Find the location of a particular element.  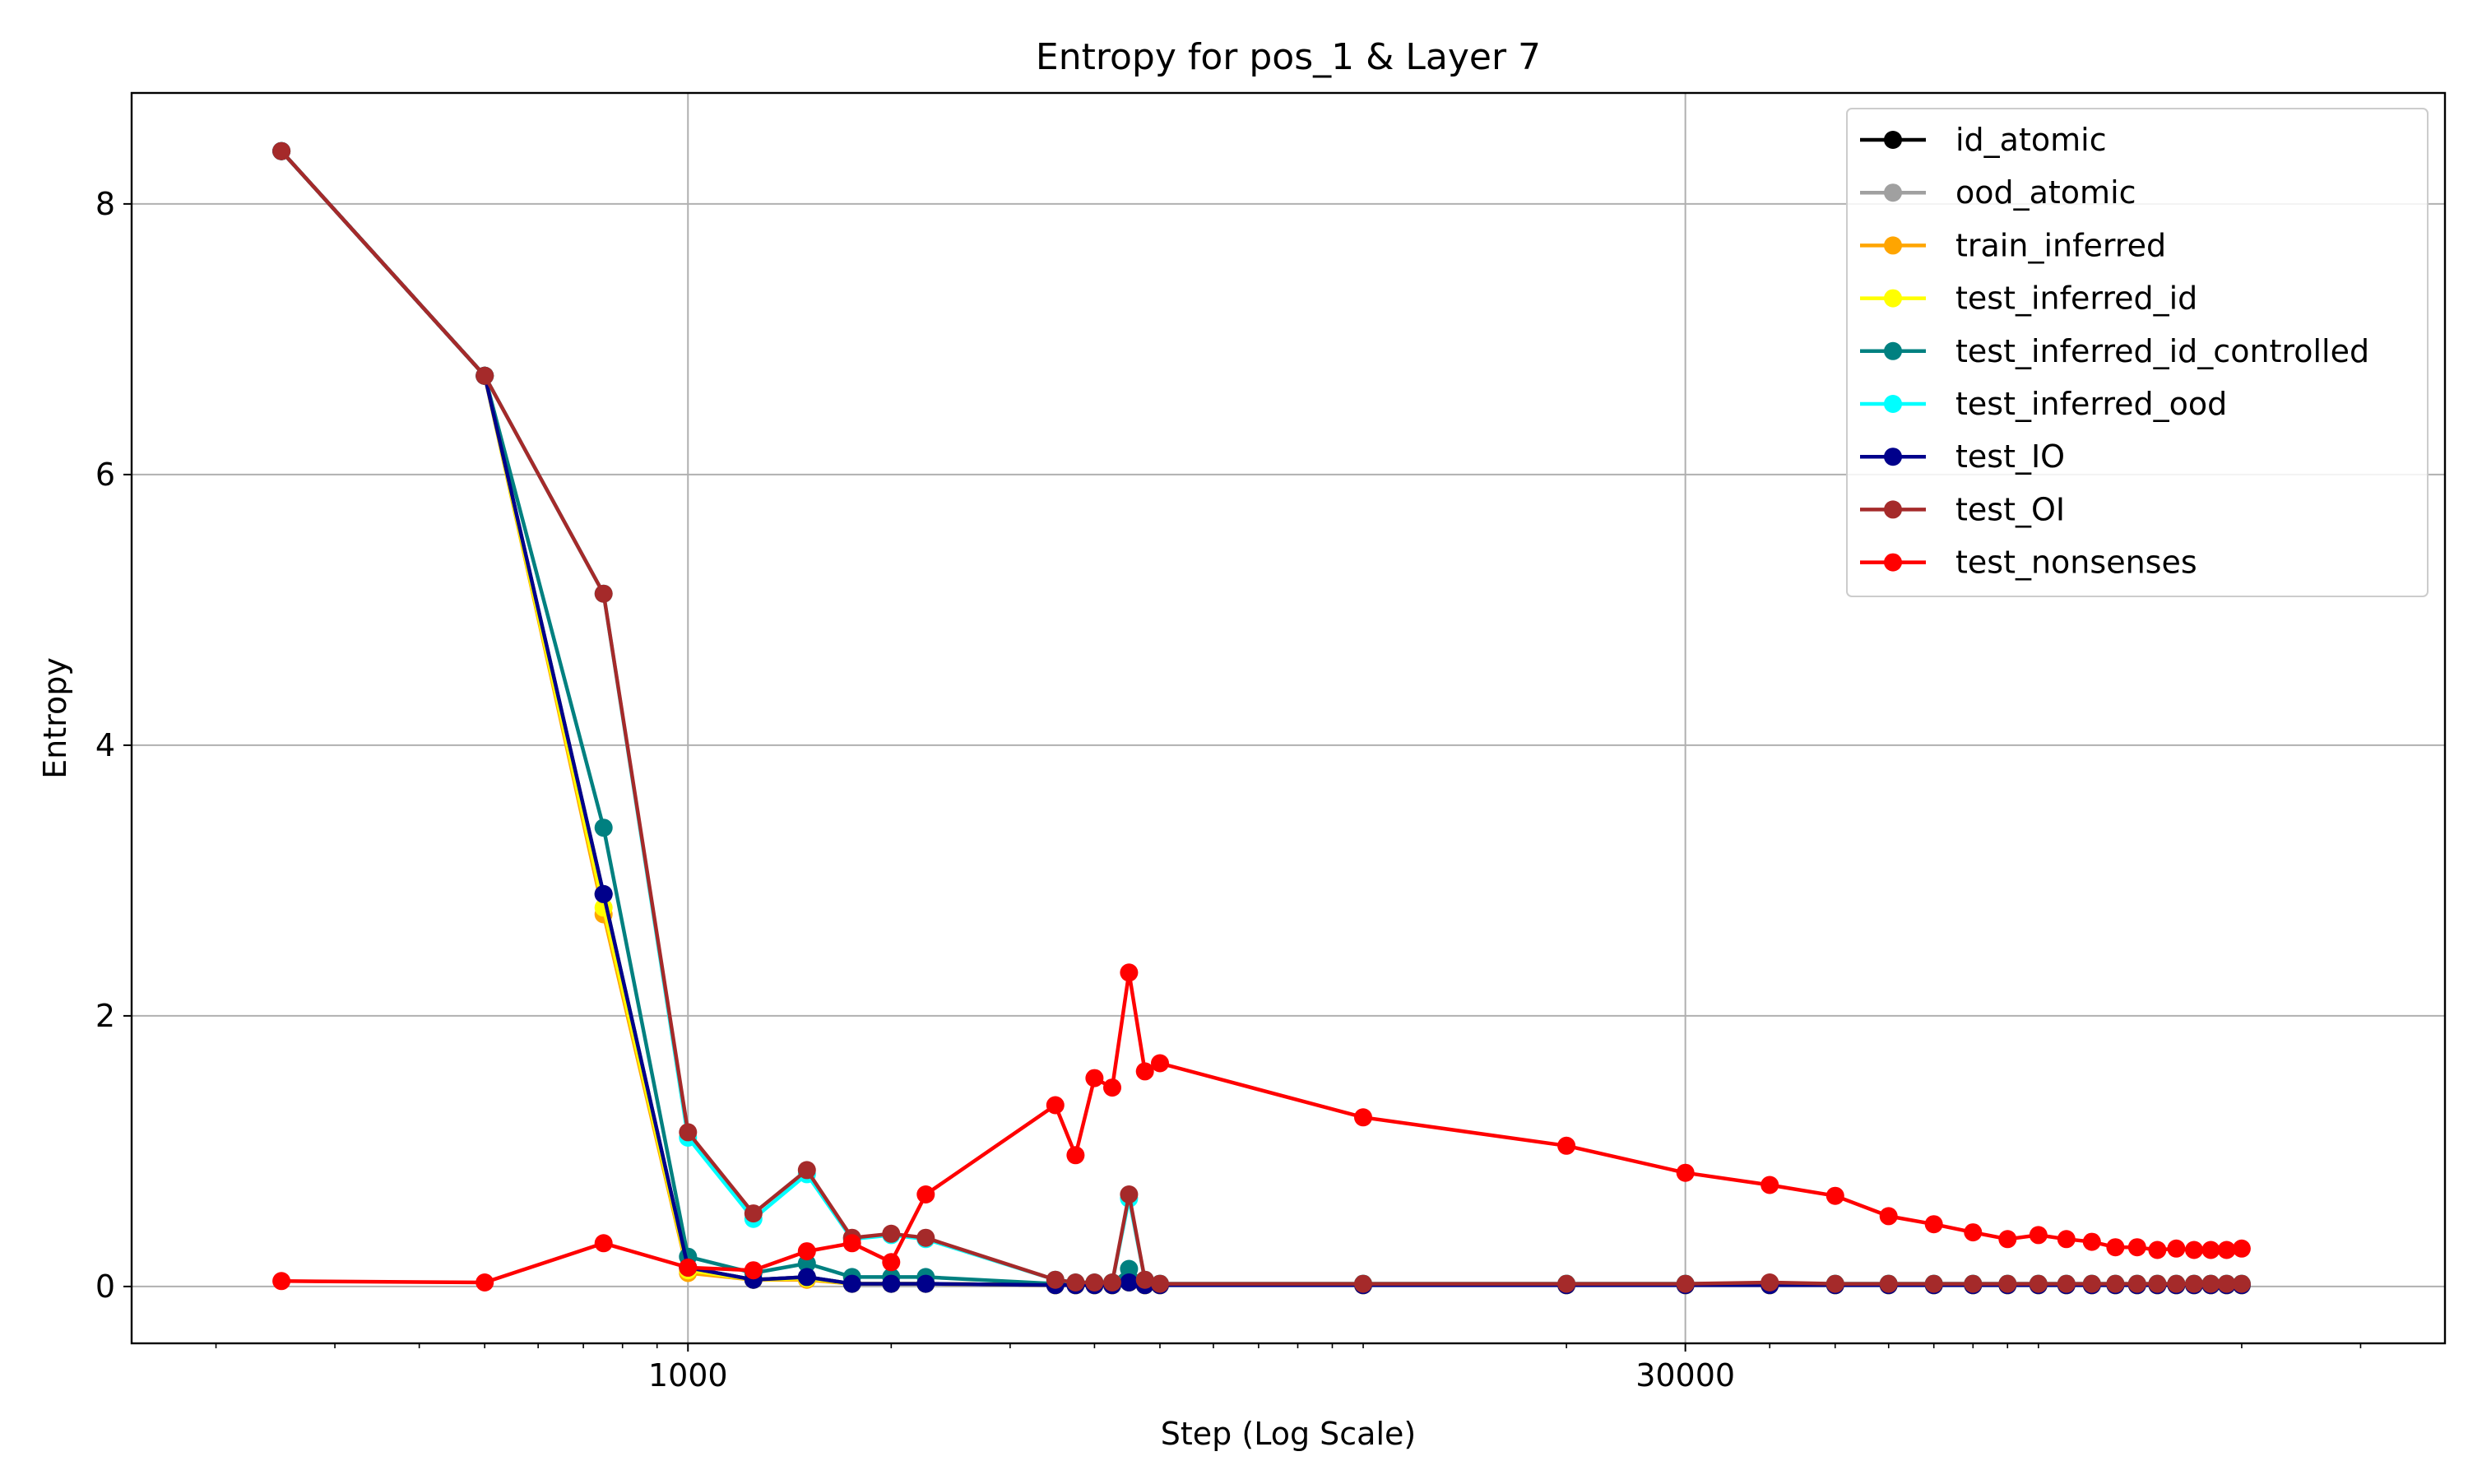

x-tick-label: 1000 is located at coordinates (688, 1375).